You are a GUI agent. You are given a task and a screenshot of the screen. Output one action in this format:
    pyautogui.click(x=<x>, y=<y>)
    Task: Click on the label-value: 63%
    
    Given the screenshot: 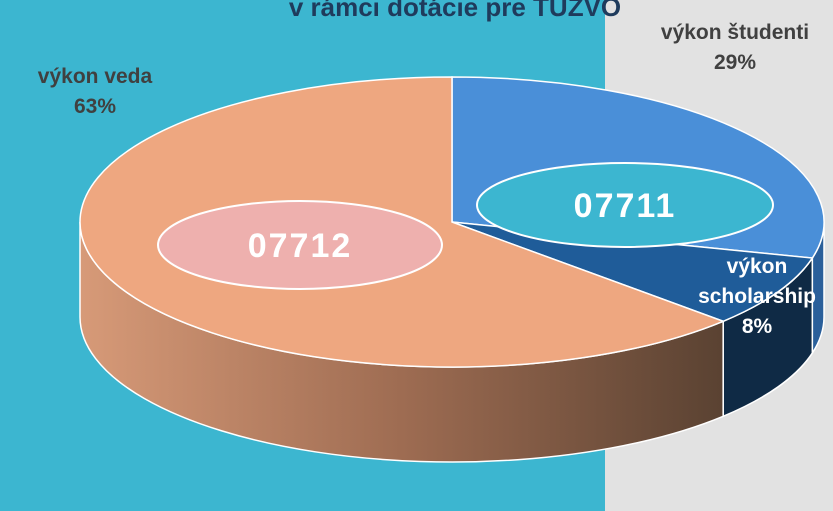 What is the action you would take?
    pyautogui.click(x=95, y=106)
    